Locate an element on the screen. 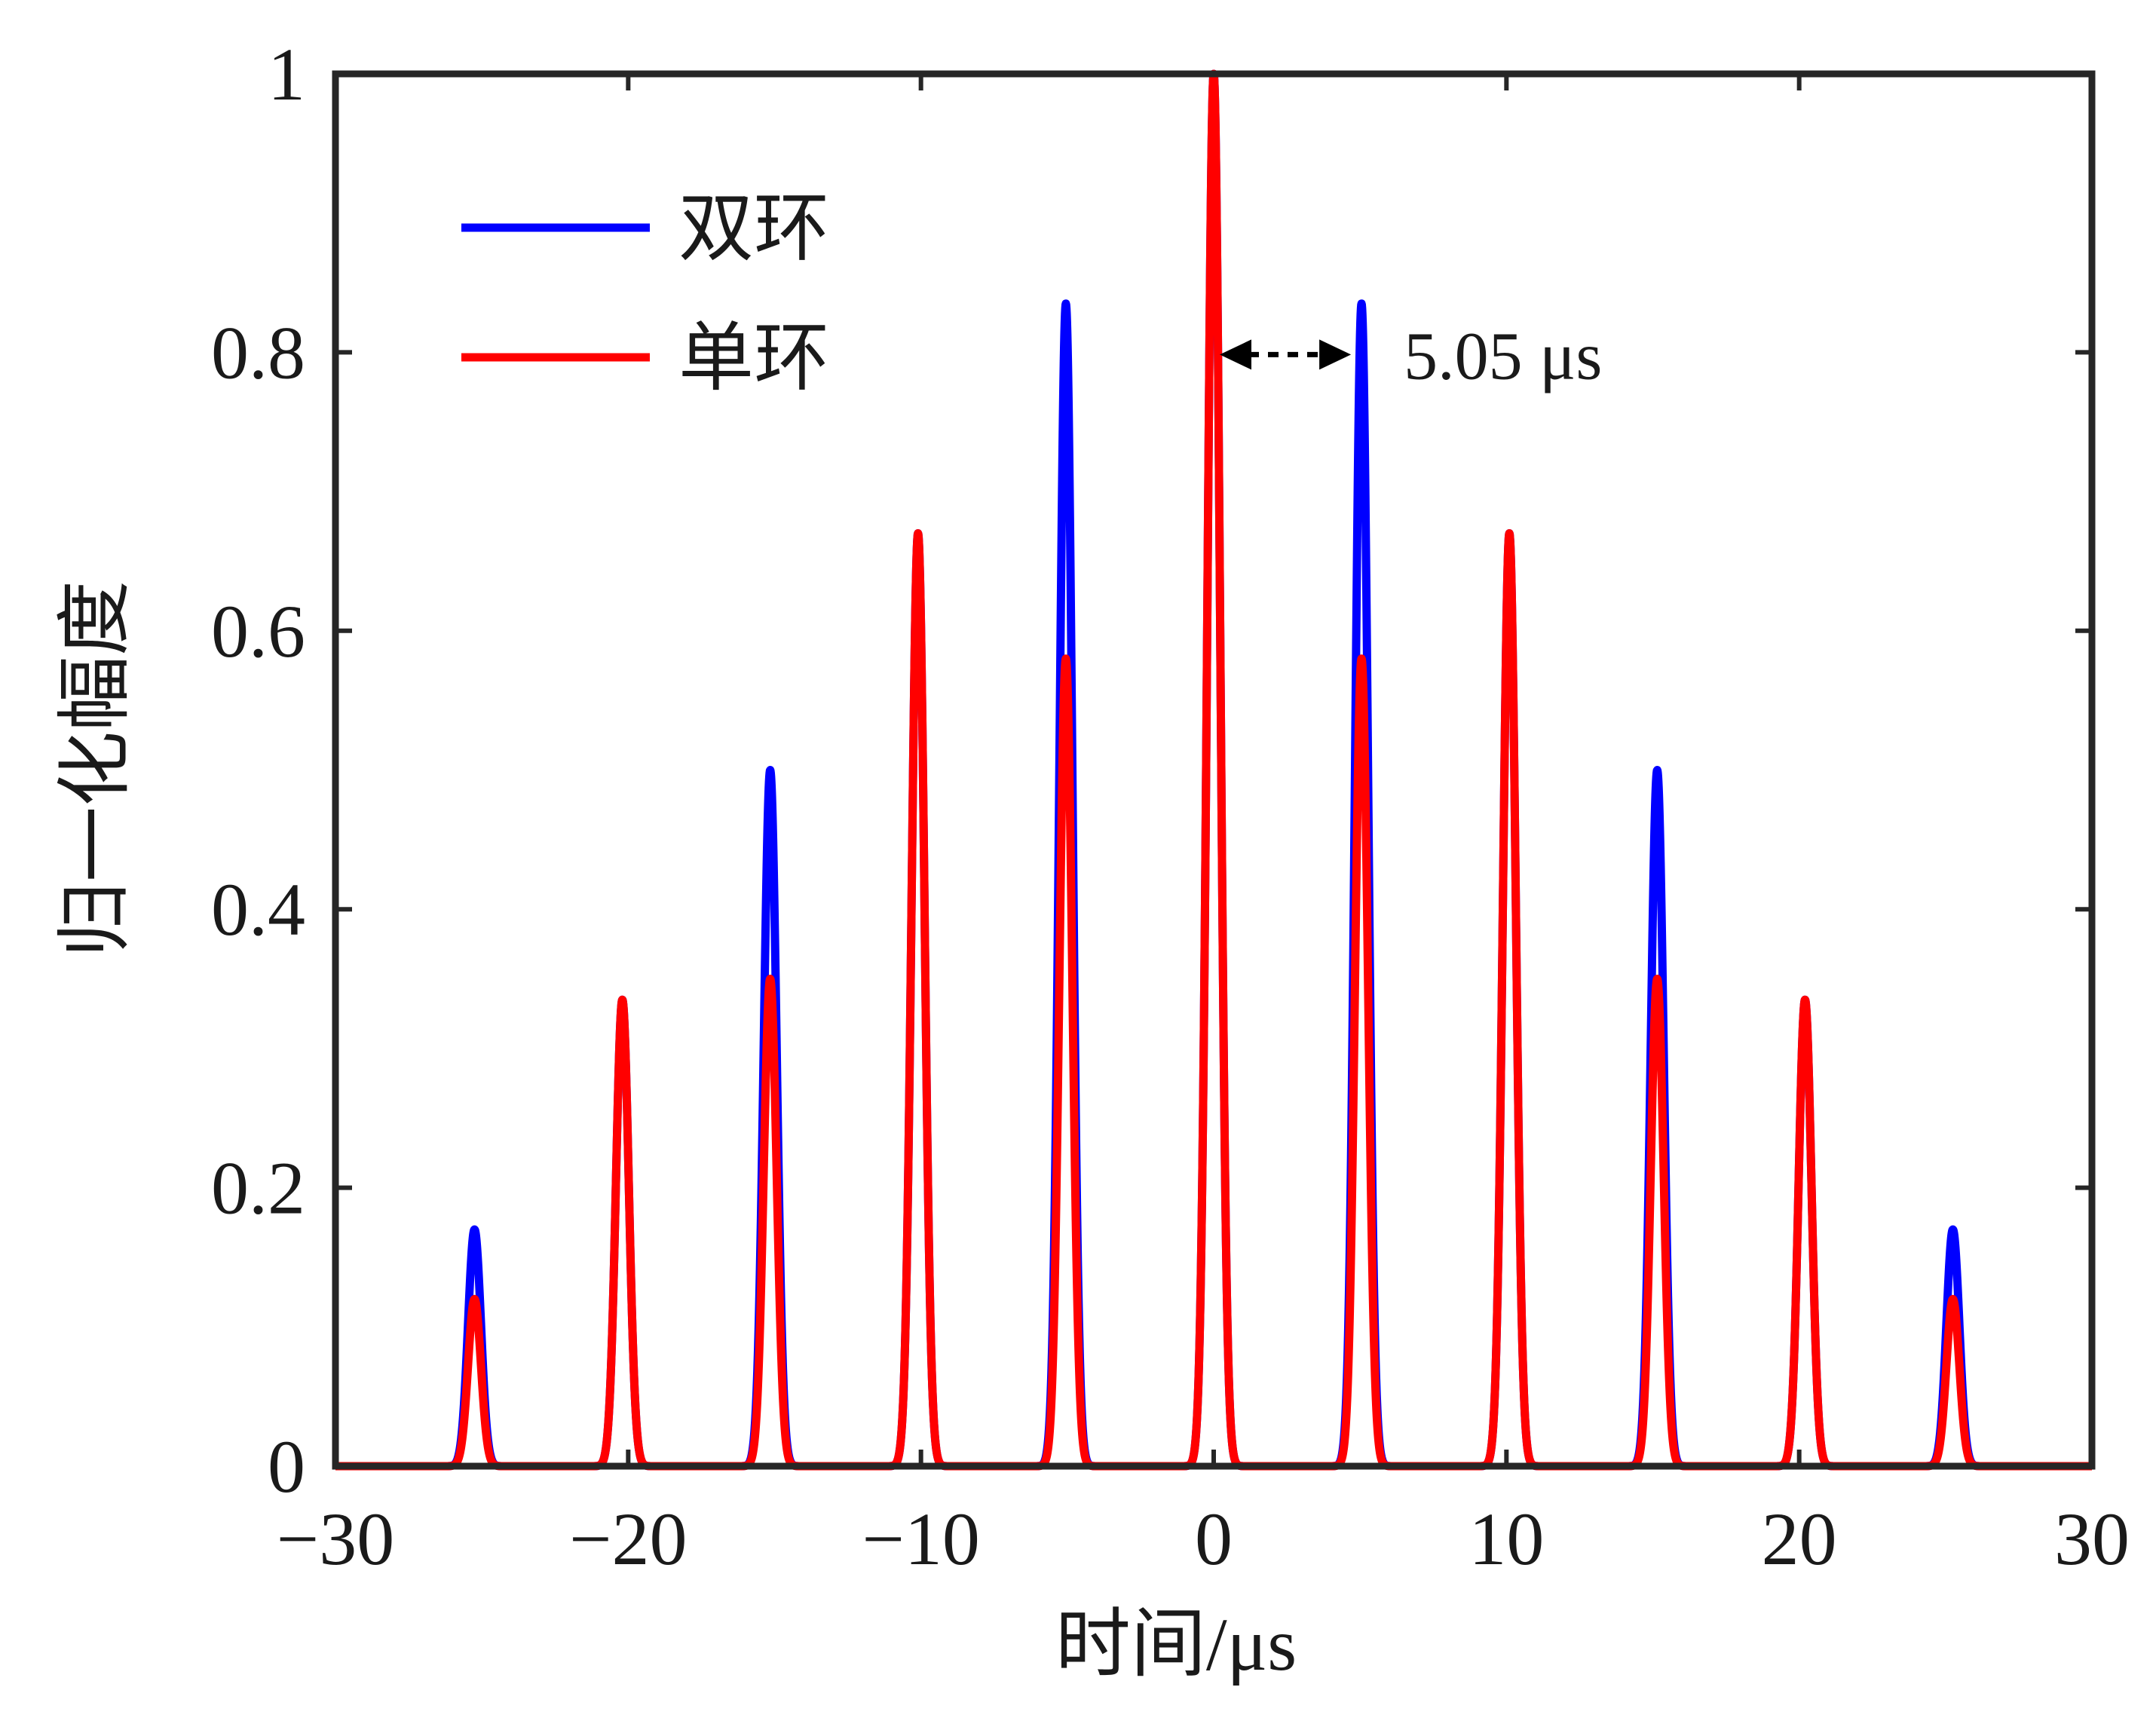 The image size is (2156, 1730). x-tick-label: 10 is located at coordinates (1506, 1539).